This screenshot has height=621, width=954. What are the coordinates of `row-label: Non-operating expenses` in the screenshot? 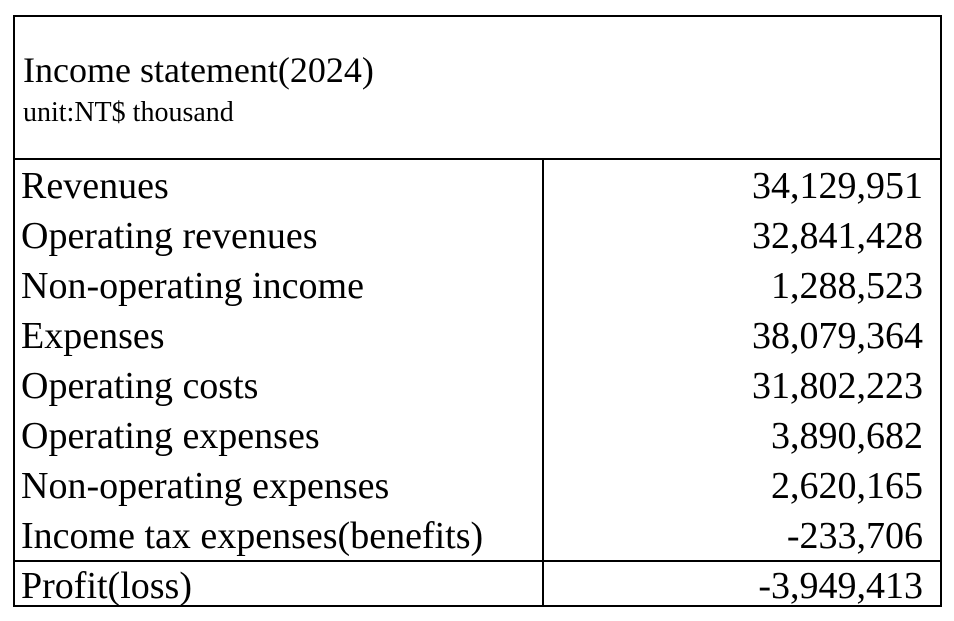 It's located at (205, 486).